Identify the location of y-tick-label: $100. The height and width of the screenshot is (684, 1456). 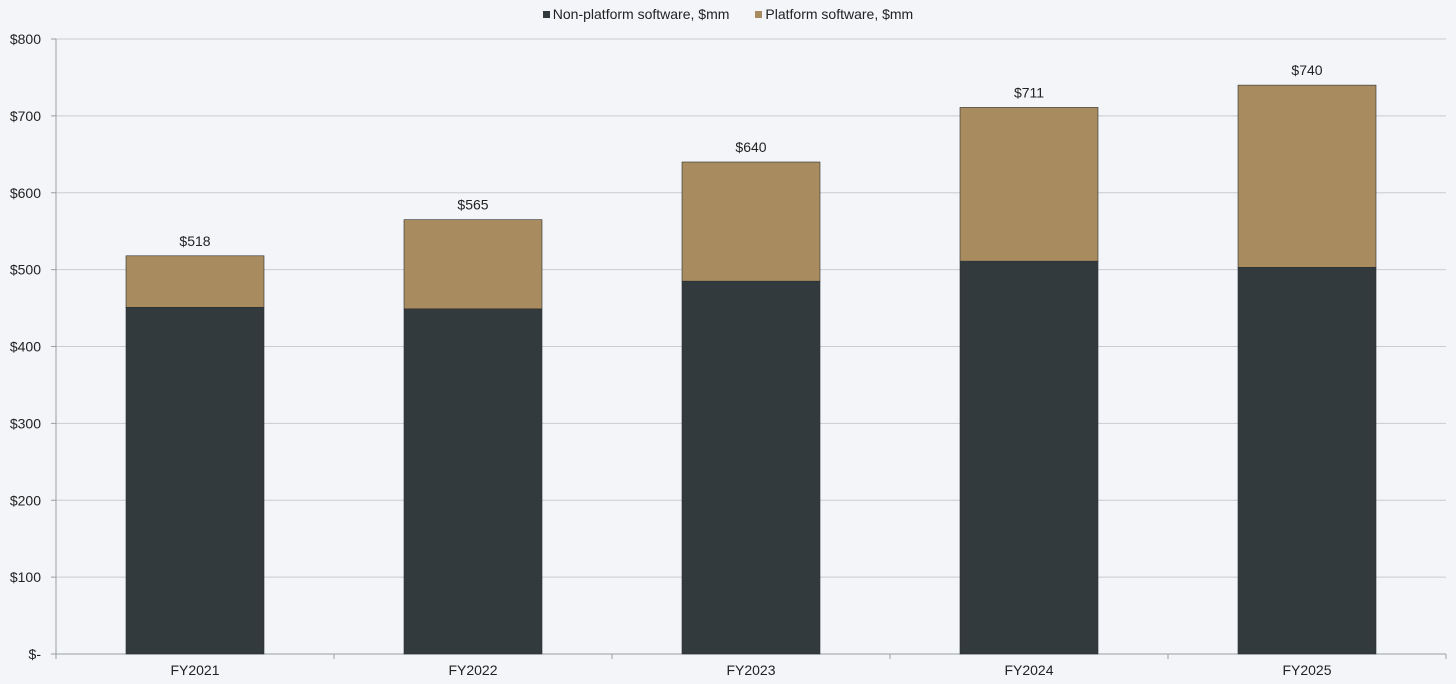
(25, 577).